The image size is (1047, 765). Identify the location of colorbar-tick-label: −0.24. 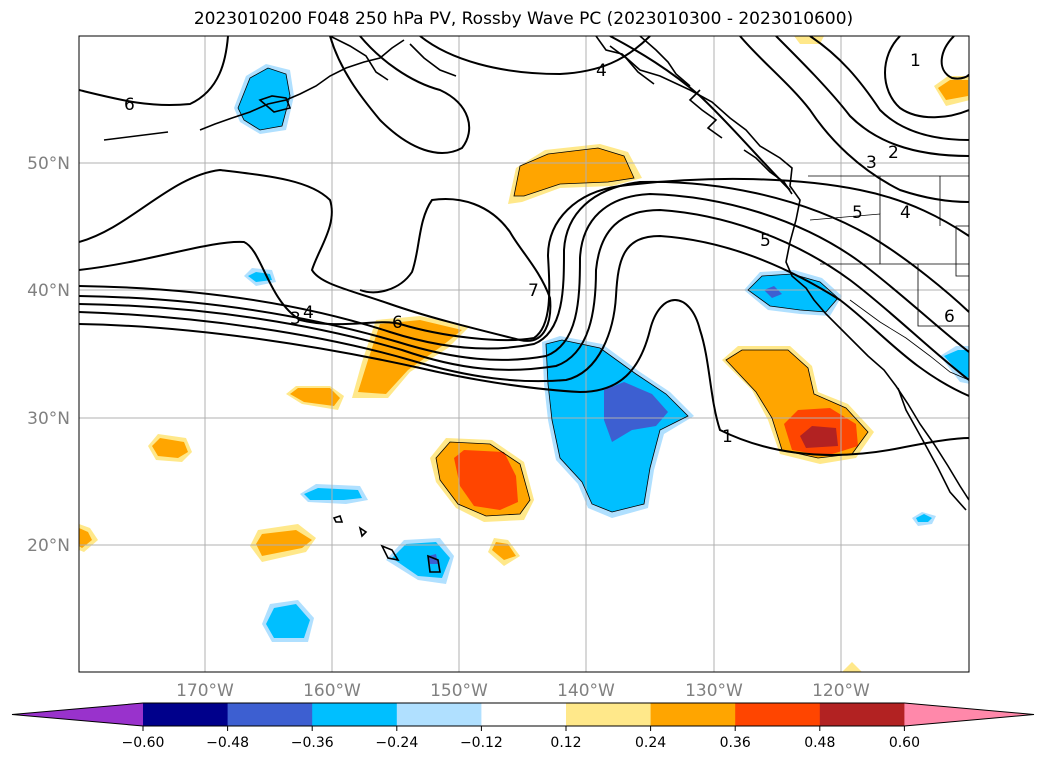
(396, 743).